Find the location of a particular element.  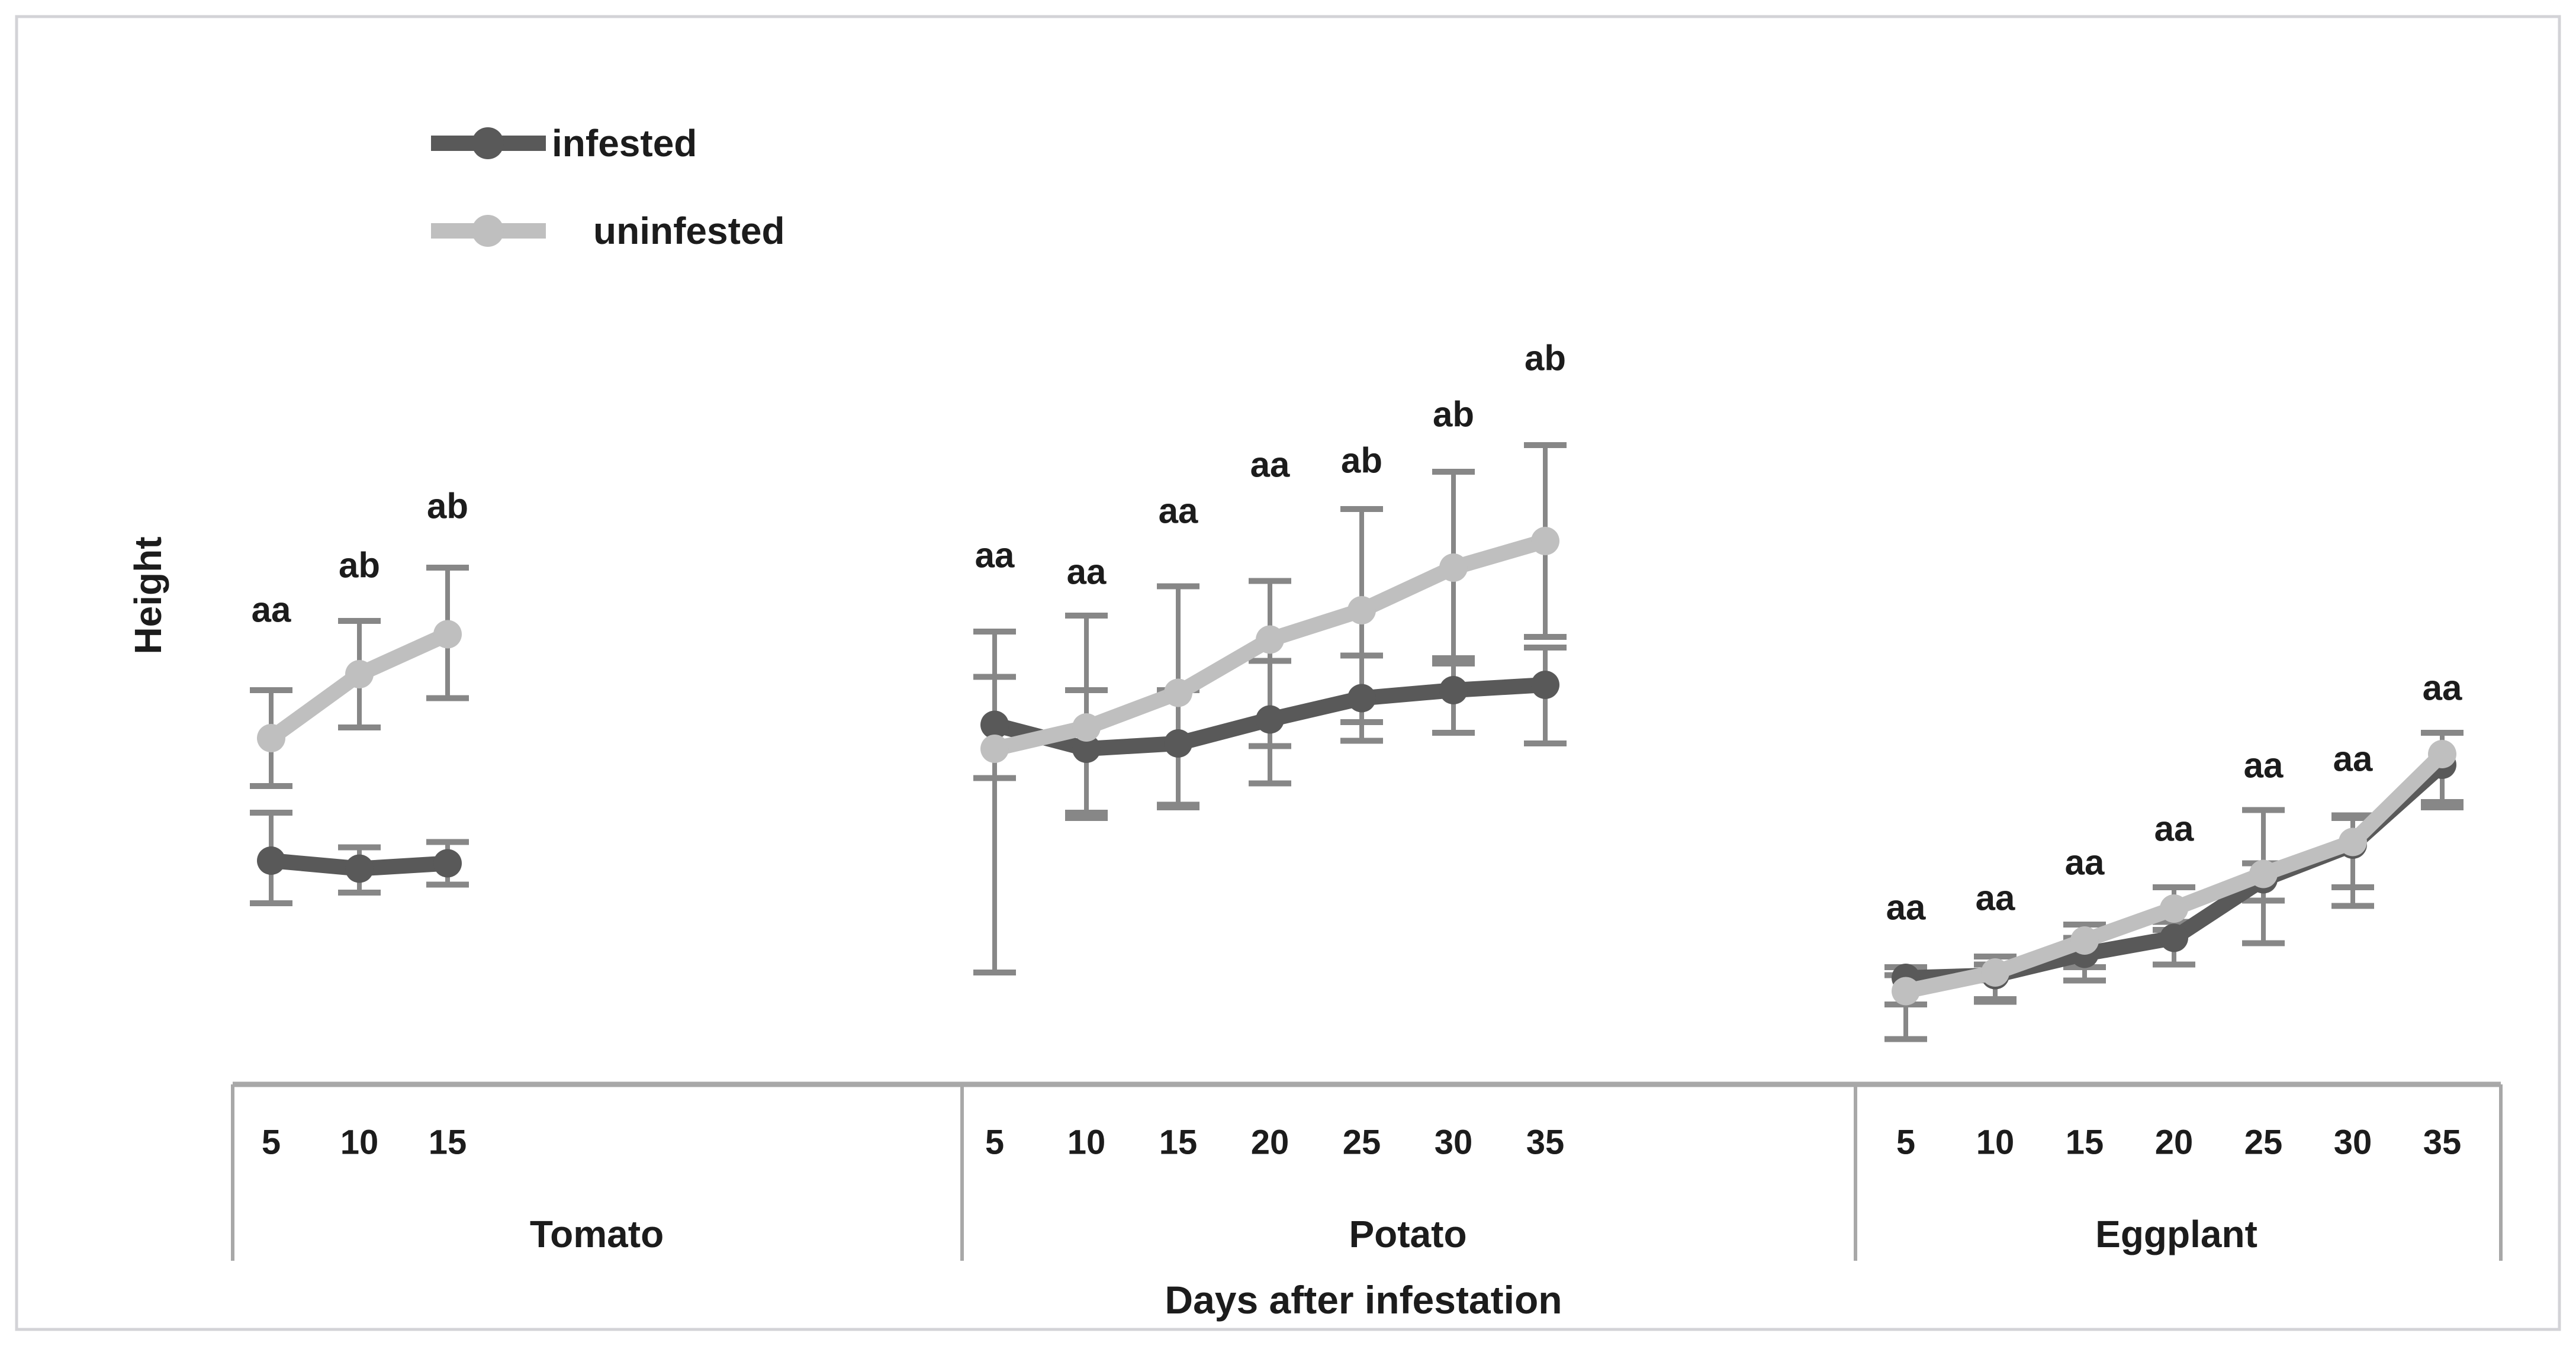

legend: infested uninfested is located at coordinates (608, 187).